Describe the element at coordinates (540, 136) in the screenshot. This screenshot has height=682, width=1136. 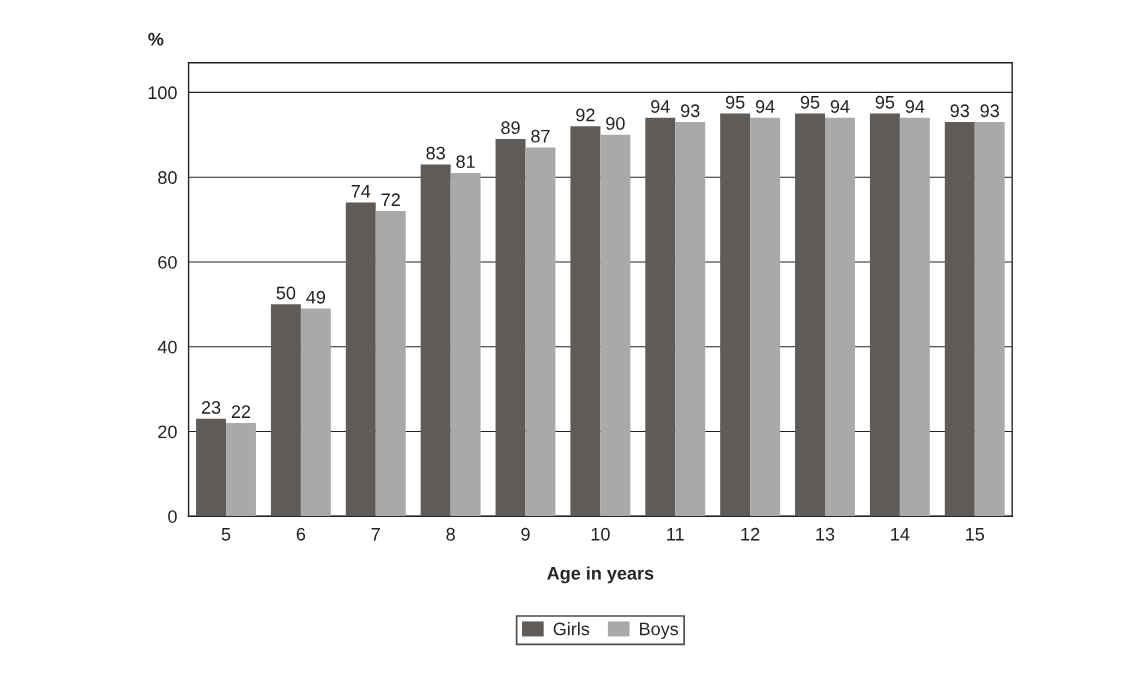
I see `data-label: 87` at that location.